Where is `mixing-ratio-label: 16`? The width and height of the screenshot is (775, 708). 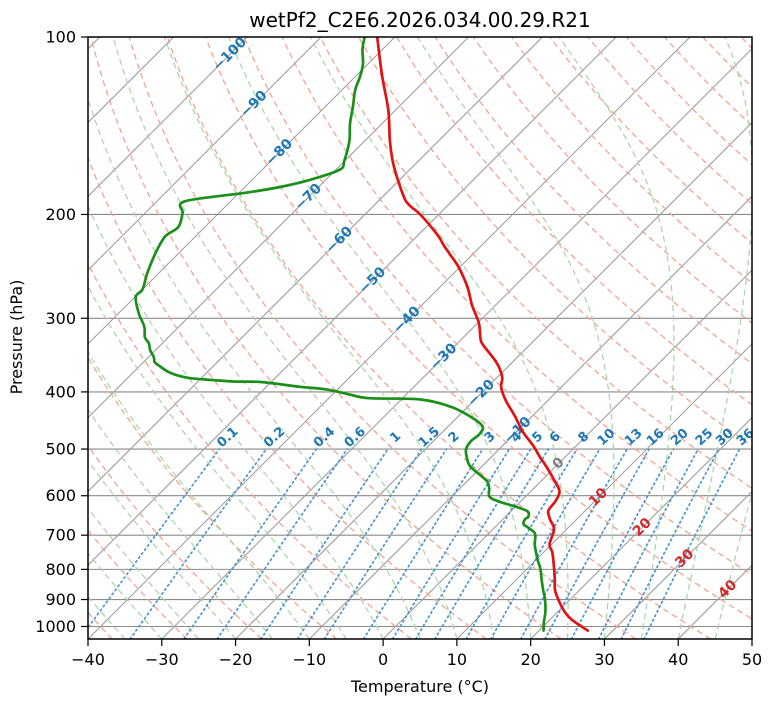 mixing-ratio-label: 16 is located at coordinates (655, 437).